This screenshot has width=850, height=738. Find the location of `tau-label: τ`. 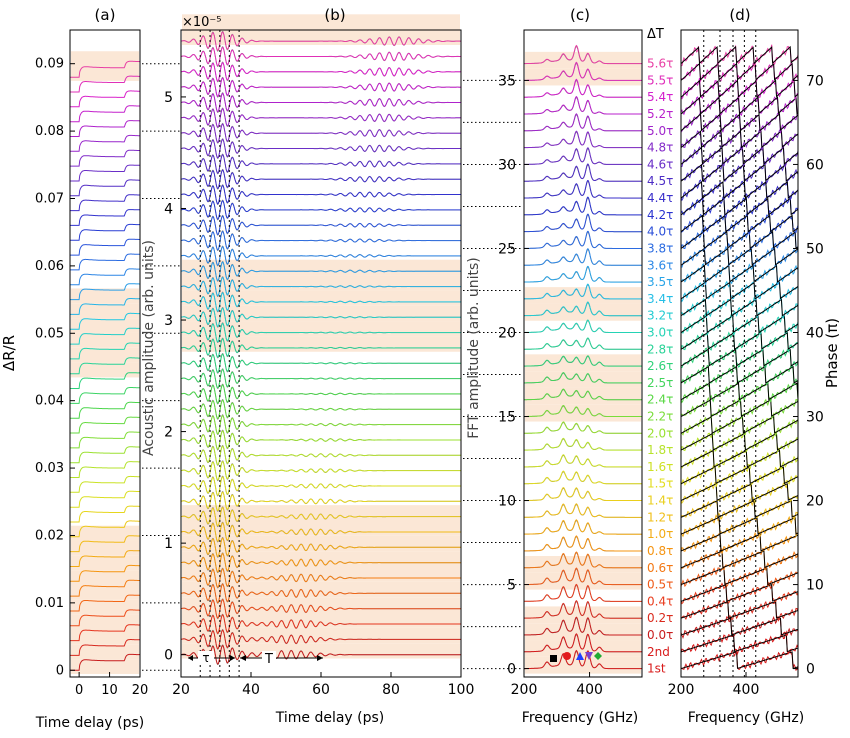

tau-label: τ is located at coordinates (205, 658).